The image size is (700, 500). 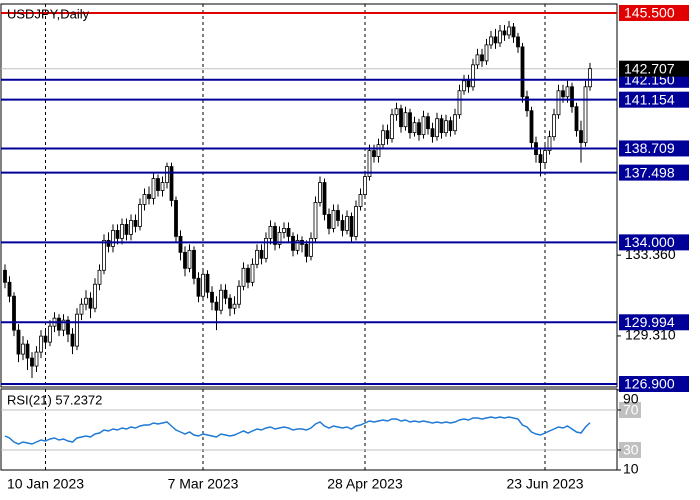 I want to click on level-label: 145.500, so click(x=649, y=13).